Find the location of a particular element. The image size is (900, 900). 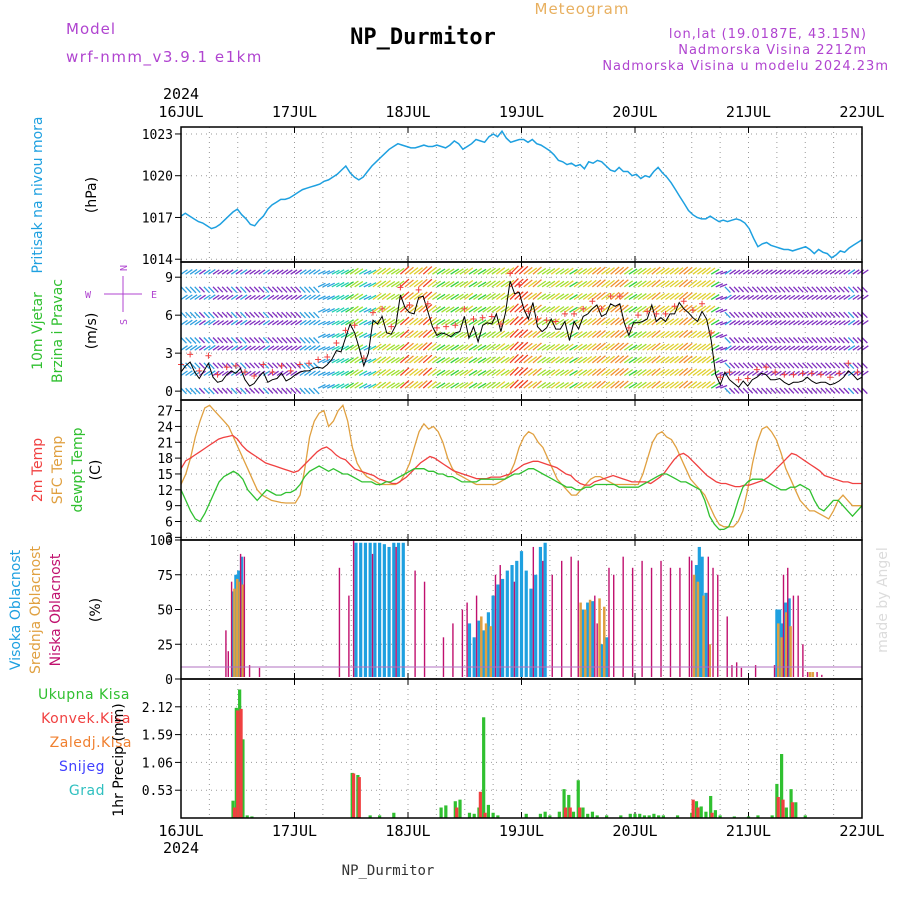

bottom-date-label: 16JUL is located at coordinates (180, 831).